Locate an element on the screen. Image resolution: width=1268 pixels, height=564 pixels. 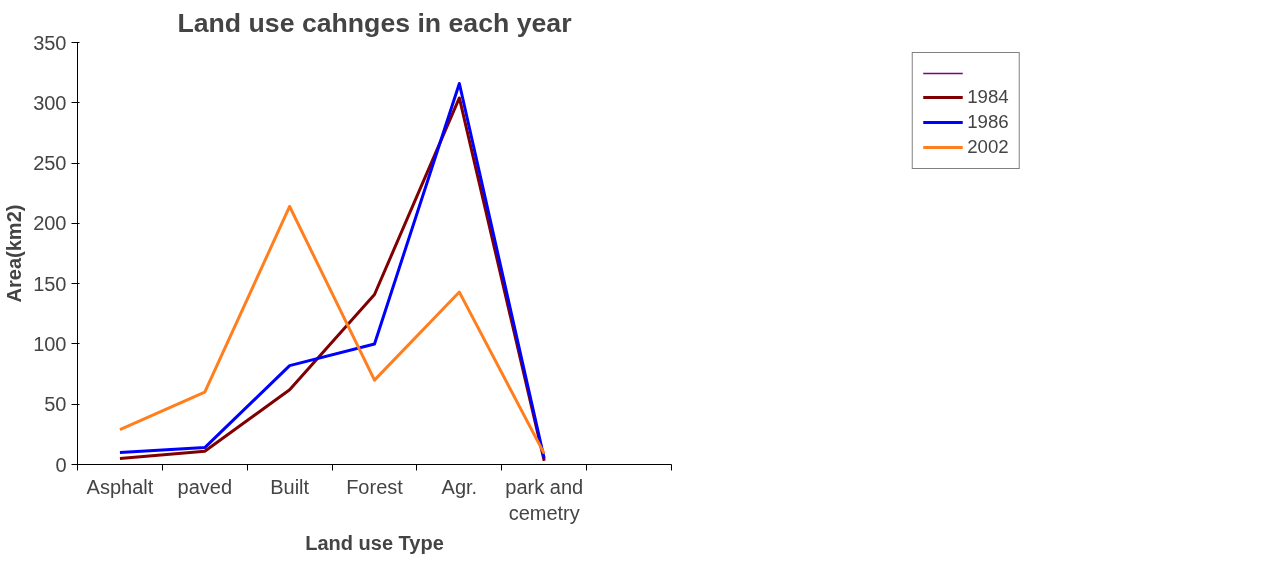
x-tick-label: Forest is located at coordinates (375, 486).